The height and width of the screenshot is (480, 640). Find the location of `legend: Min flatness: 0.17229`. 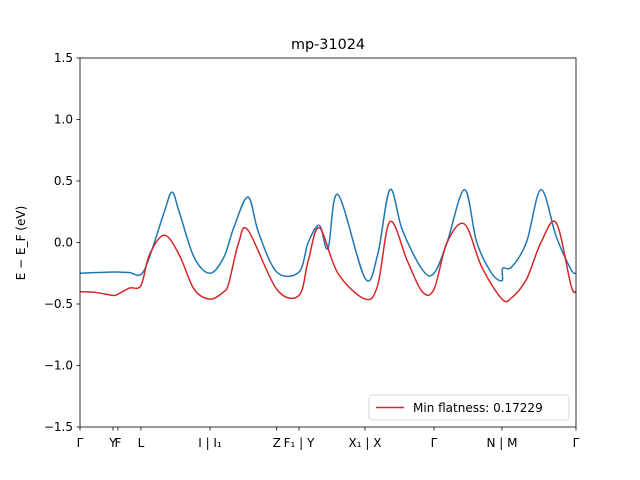

legend: Min flatness: 0.17229 is located at coordinates (469, 407).